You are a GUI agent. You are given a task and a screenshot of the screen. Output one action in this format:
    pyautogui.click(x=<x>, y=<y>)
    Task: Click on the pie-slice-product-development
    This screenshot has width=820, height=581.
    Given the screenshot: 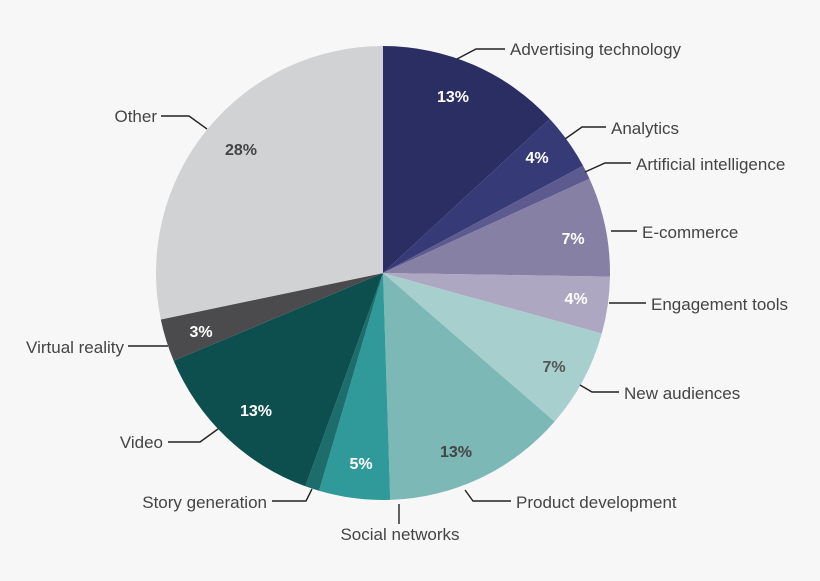 What is the action you would take?
    pyautogui.click(x=469, y=386)
    